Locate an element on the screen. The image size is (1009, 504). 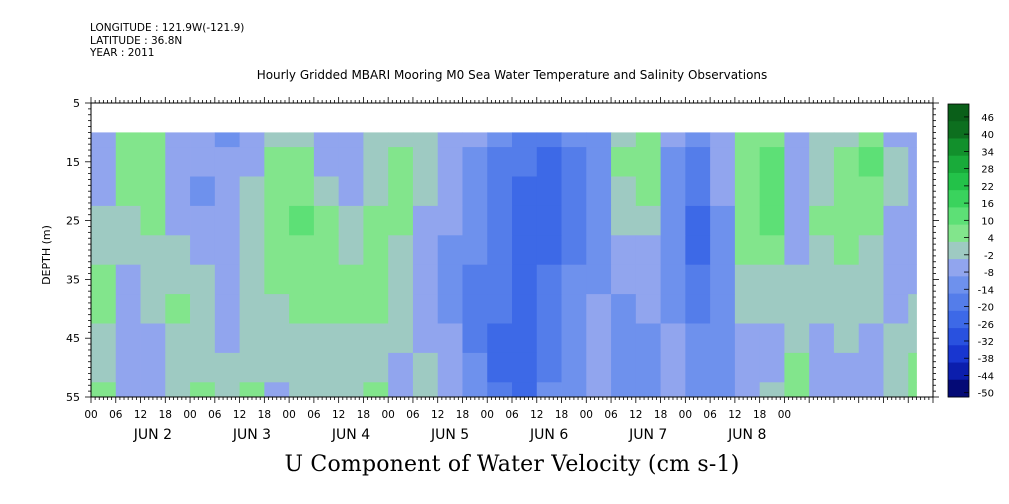
colorbar-label: 22 is located at coordinates (987, 187).